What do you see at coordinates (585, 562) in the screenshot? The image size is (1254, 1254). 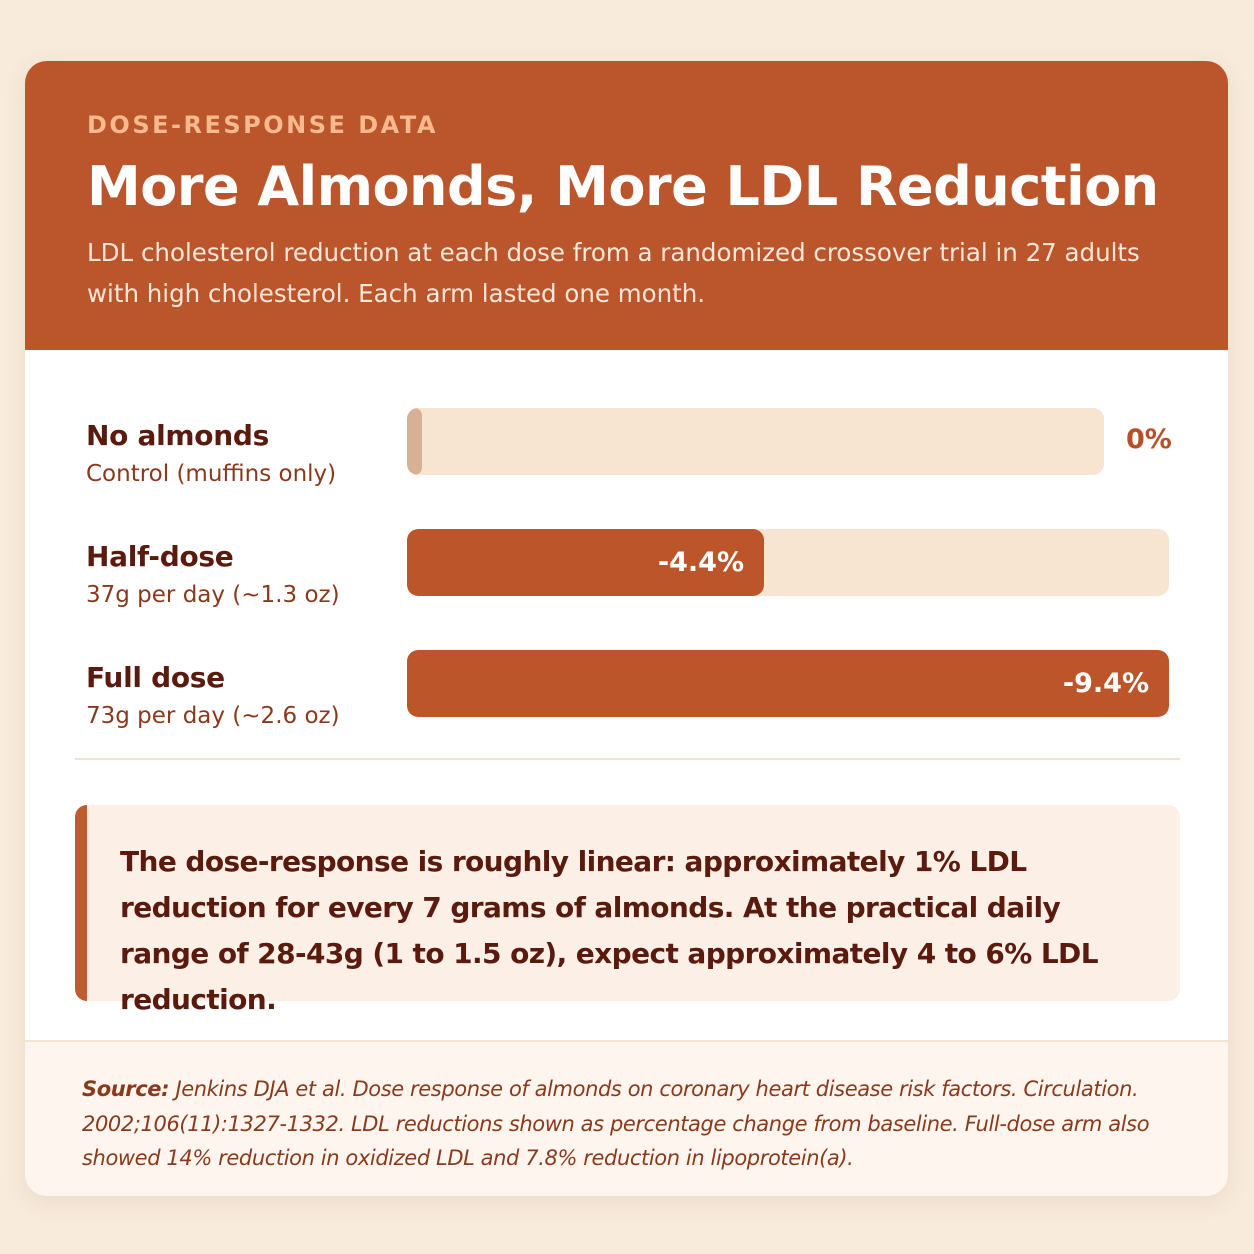 I see `bar-1: -4.4%` at bounding box center [585, 562].